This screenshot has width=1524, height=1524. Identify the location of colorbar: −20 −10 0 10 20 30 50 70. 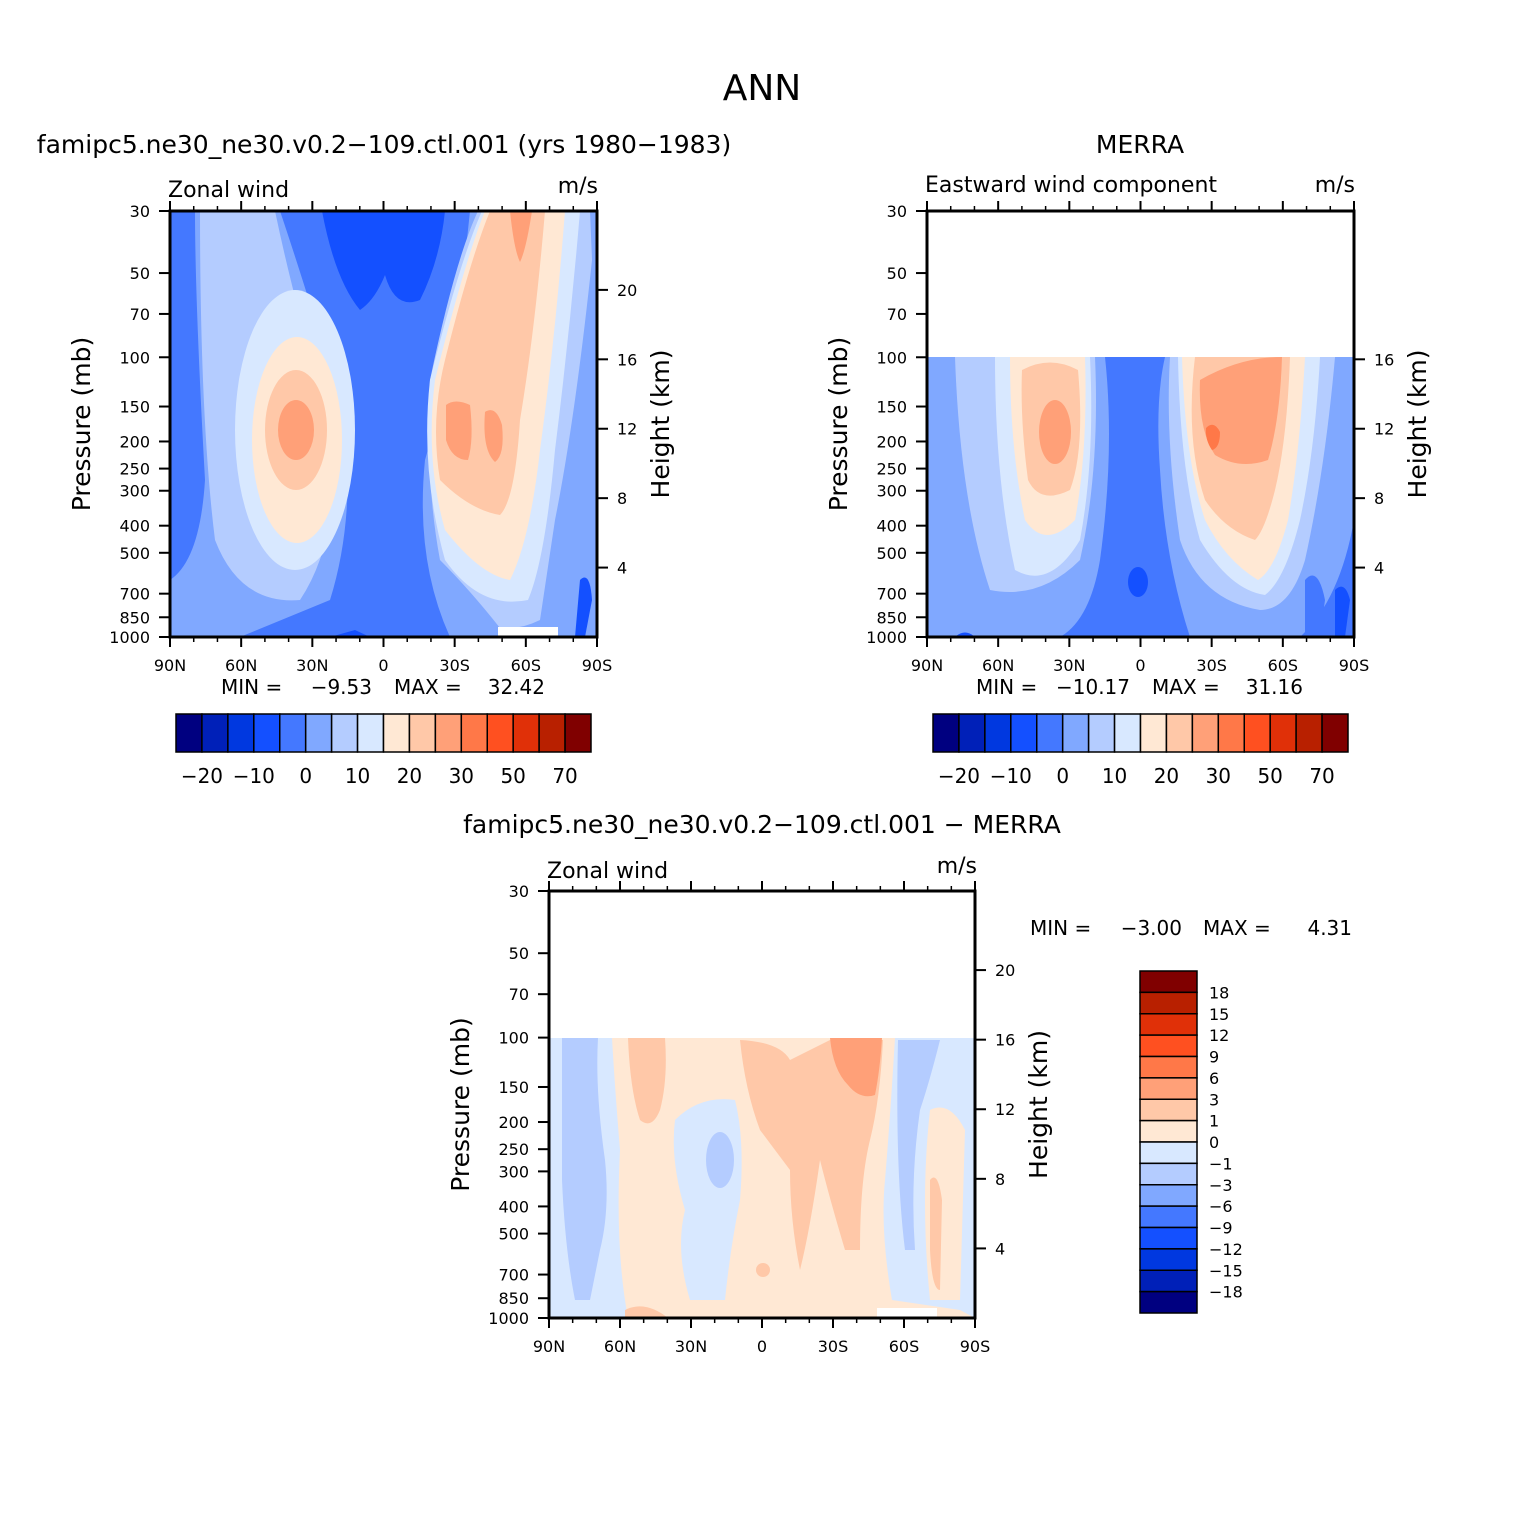
(1140, 750).